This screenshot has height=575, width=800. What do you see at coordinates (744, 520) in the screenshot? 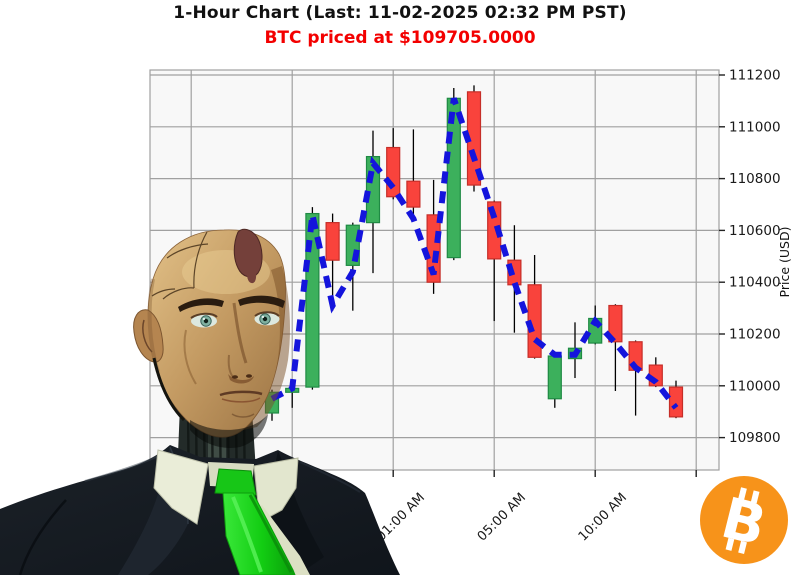
I see `bitcoin-logo: B` at bounding box center [744, 520].